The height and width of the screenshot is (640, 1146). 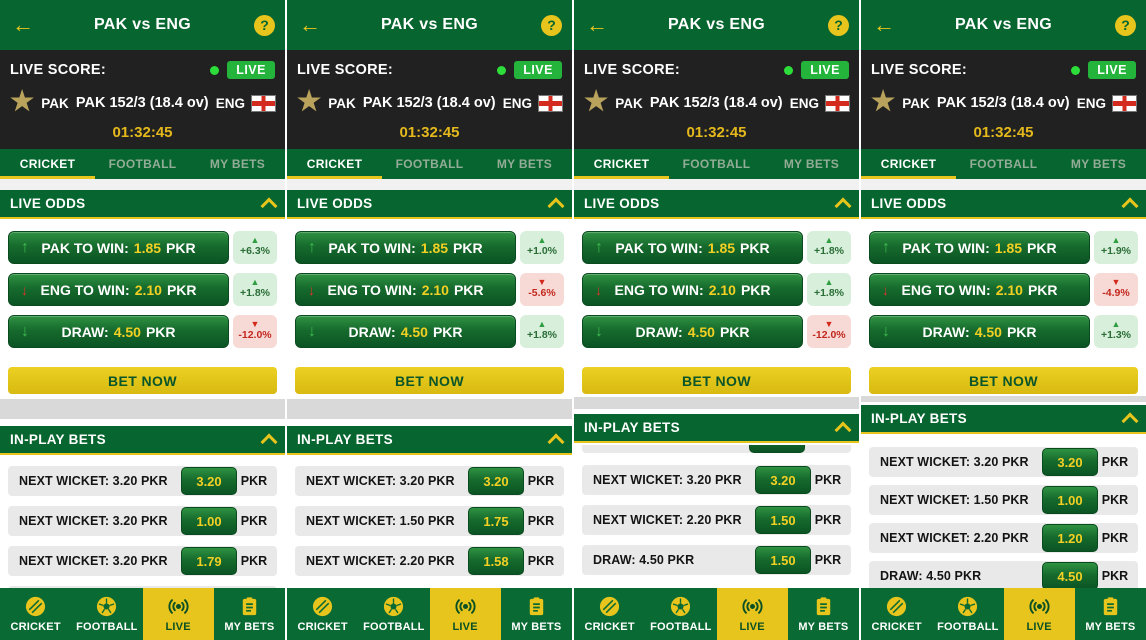 I want to click on odds-row: ↑ PAK TO WIN: 1.85 PKR ▲ +1.0%, so click(x=429, y=247).